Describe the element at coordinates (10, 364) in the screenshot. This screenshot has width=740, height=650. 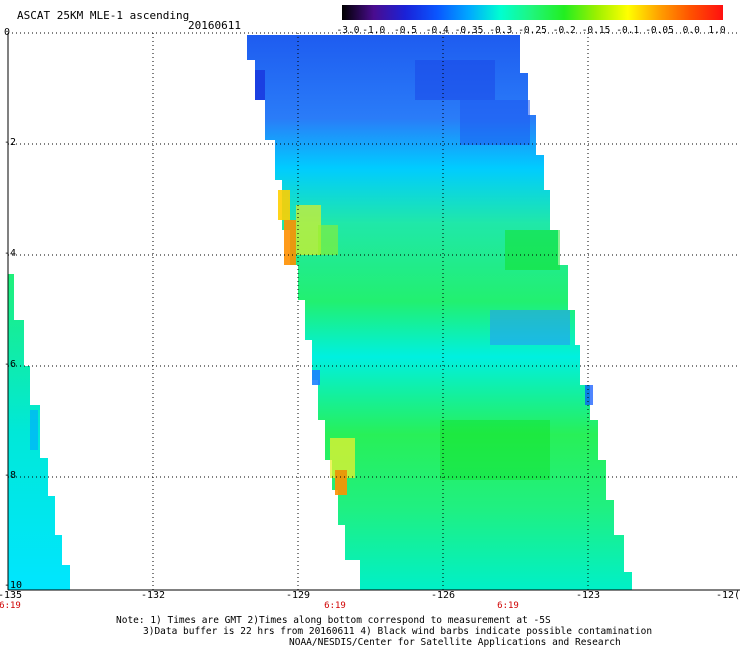
I see `y-tick-3: -6` at that location.